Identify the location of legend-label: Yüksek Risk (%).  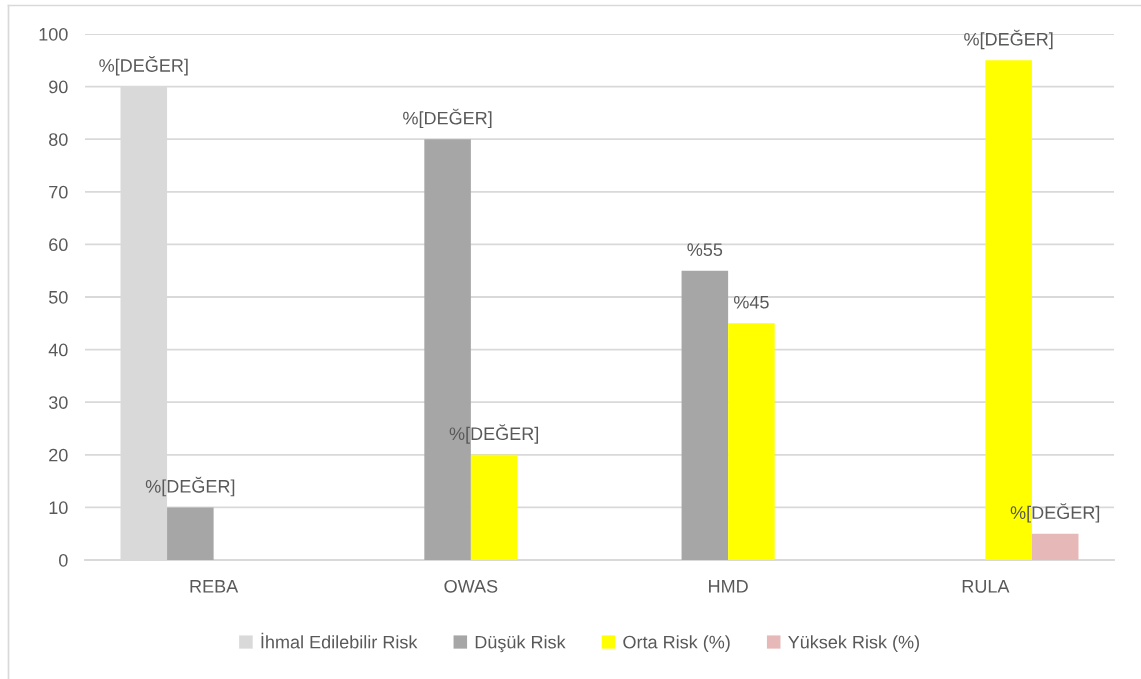
(853, 644).